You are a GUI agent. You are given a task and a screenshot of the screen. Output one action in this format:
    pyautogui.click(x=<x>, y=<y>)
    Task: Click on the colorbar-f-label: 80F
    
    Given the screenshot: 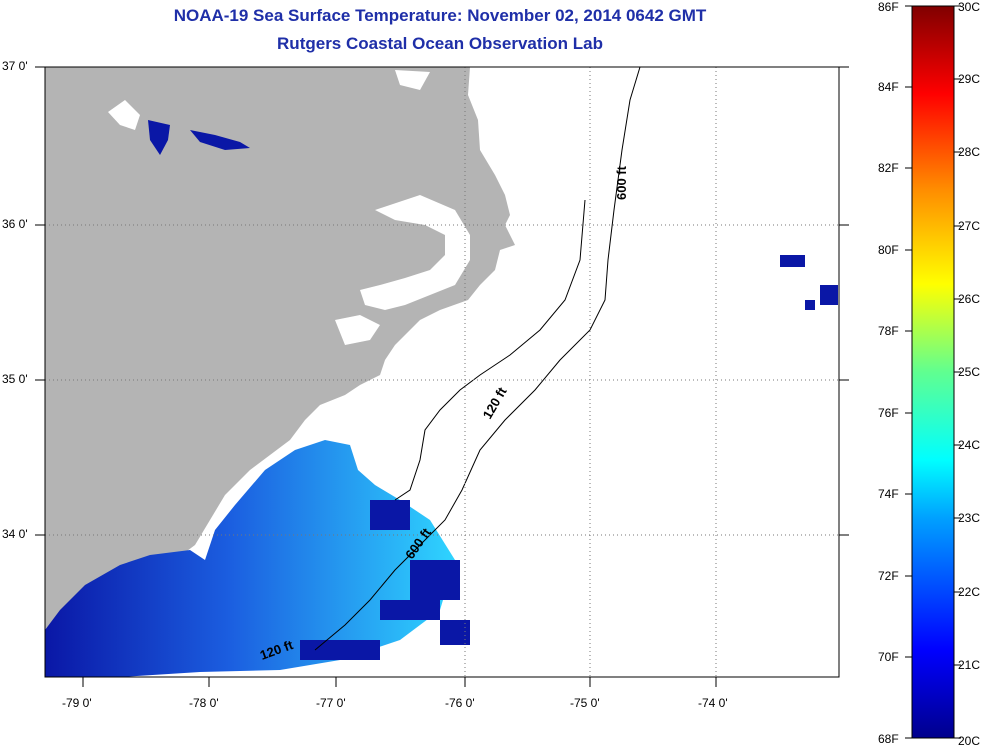 What is the action you would take?
    pyautogui.click(x=888, y=250)
    